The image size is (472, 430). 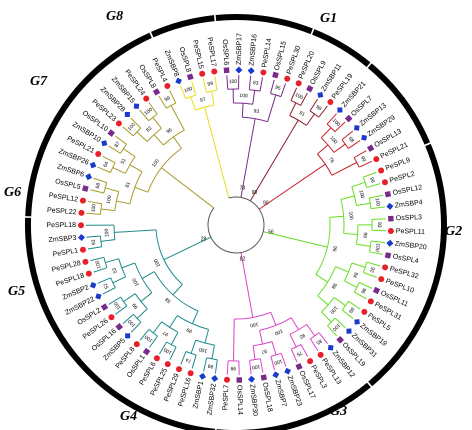 What do you see at coordinates (271, 232) in the screenshot?
I see `bootstrap-value: 56` at bounding box center [271, 232].